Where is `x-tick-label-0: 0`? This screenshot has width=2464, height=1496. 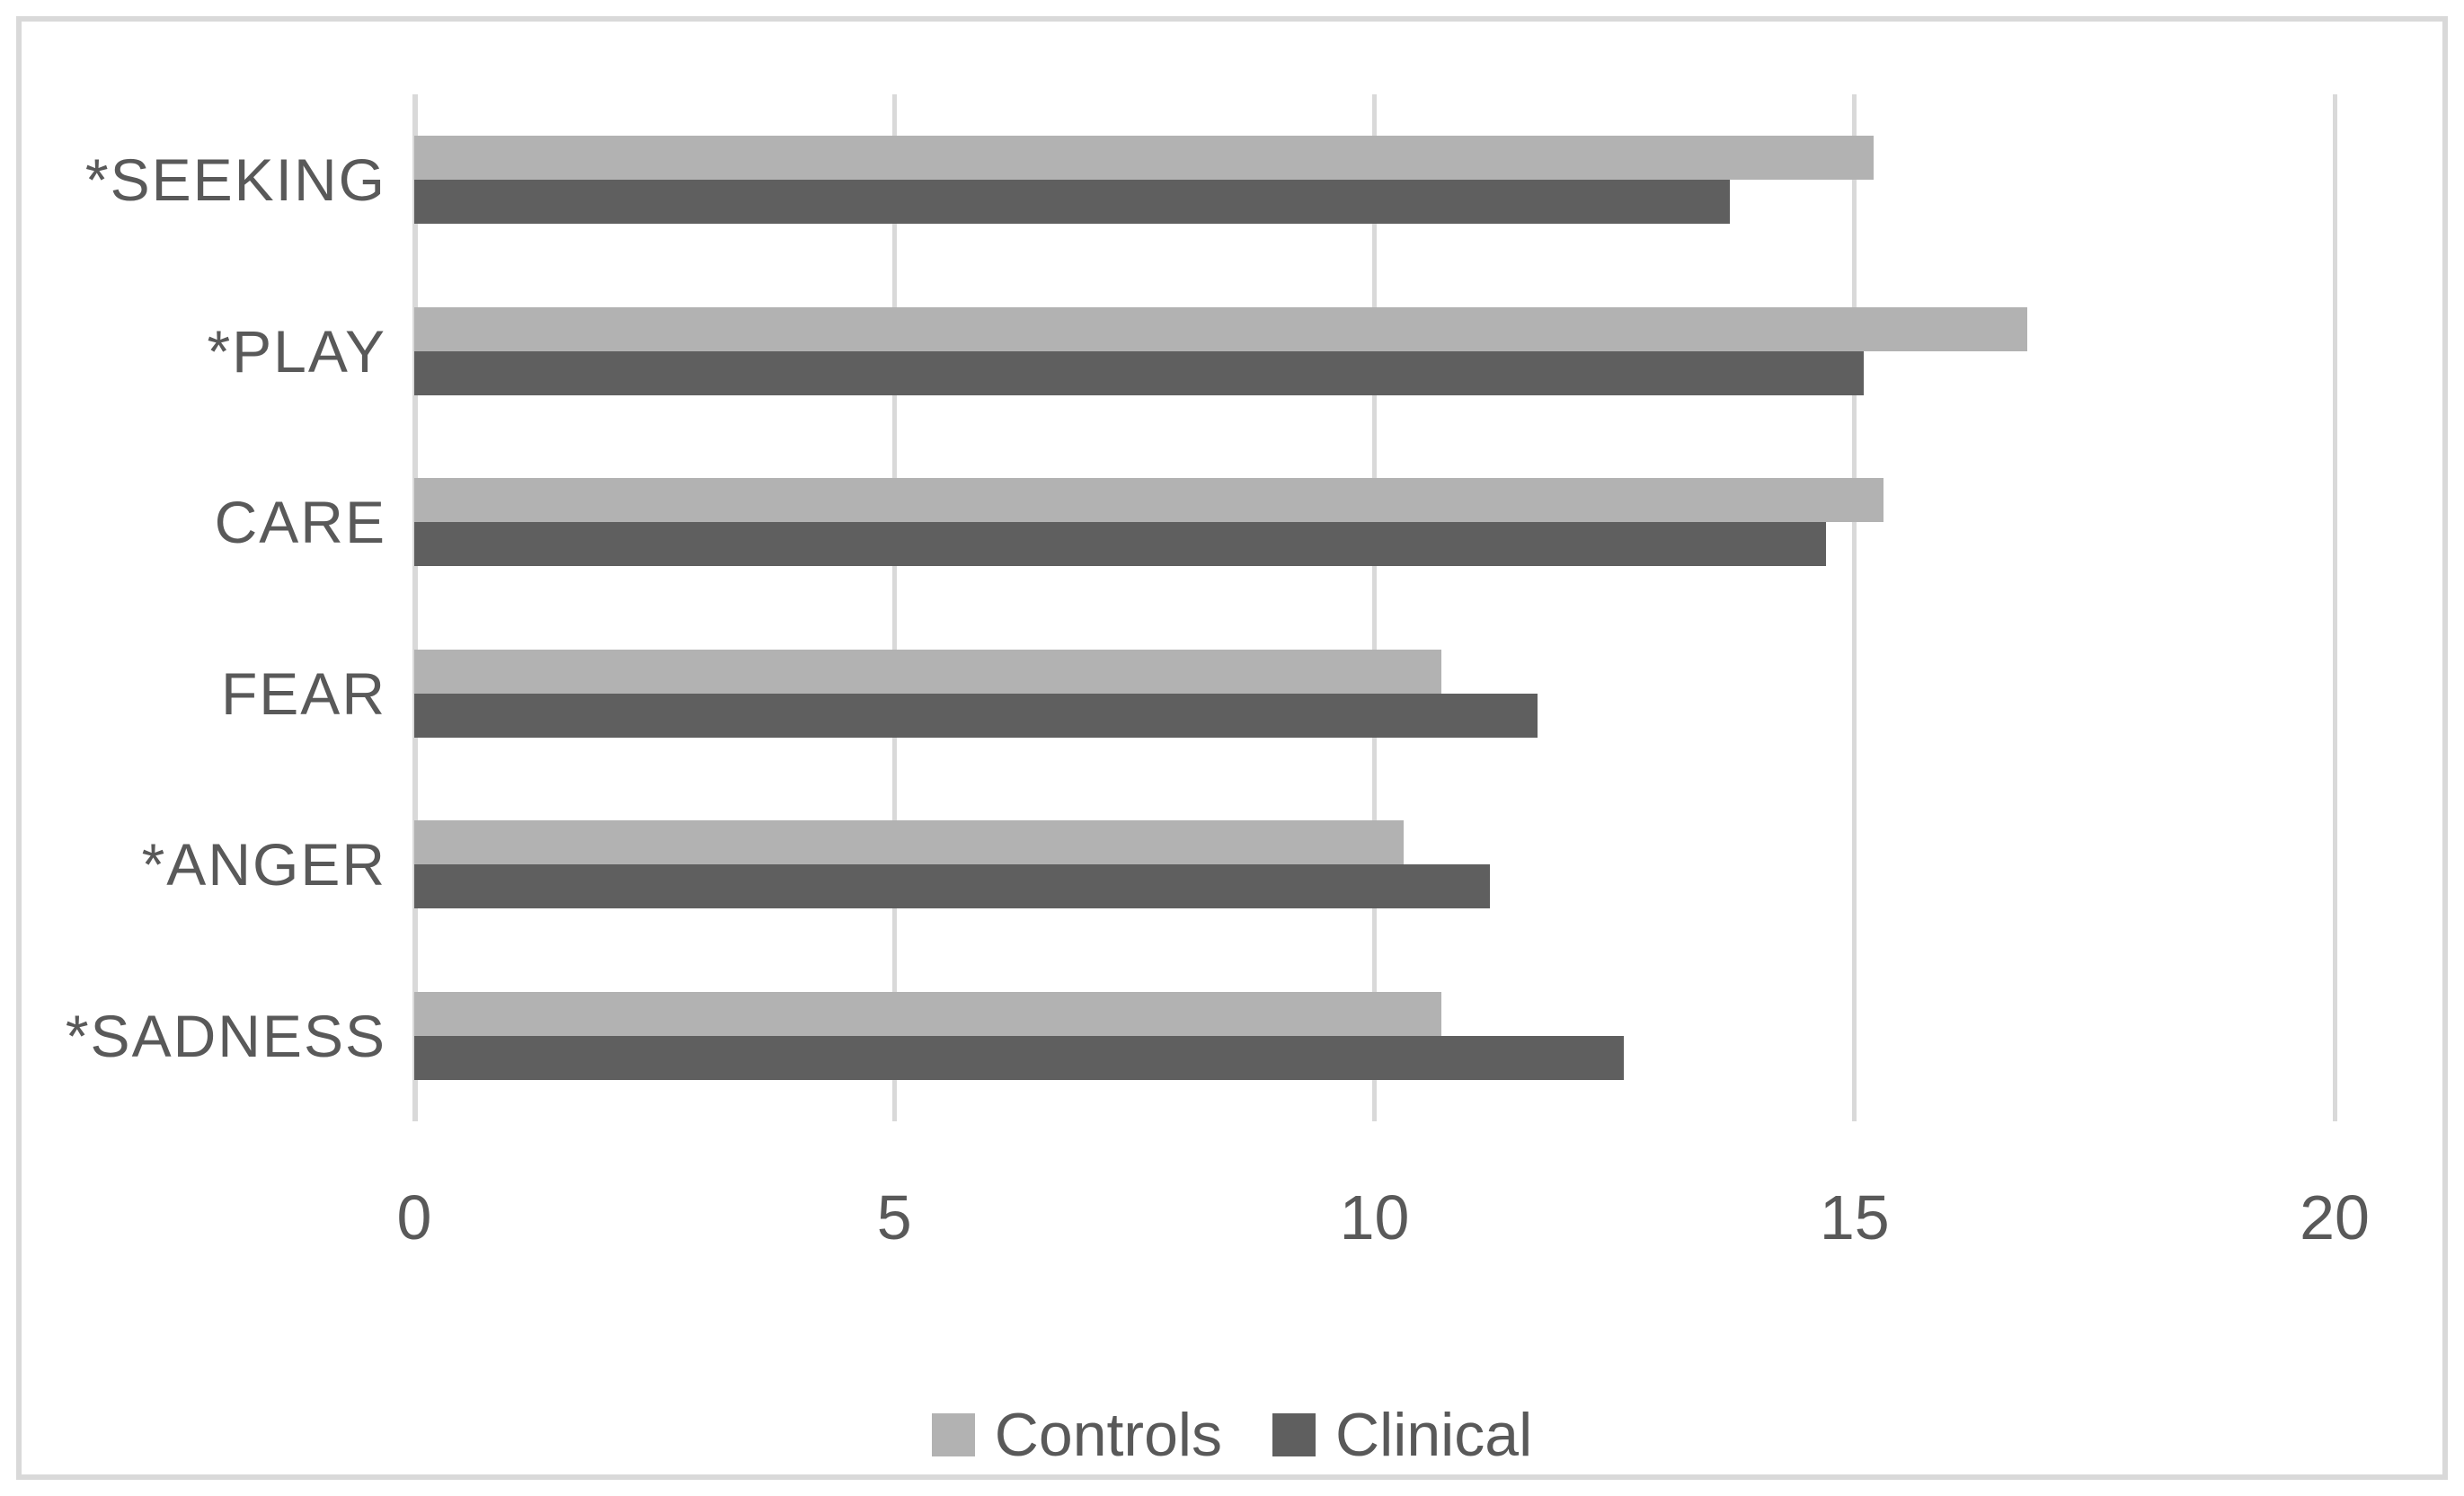
x-tick-label-0: 0 is located at coordinates (414, 1217).